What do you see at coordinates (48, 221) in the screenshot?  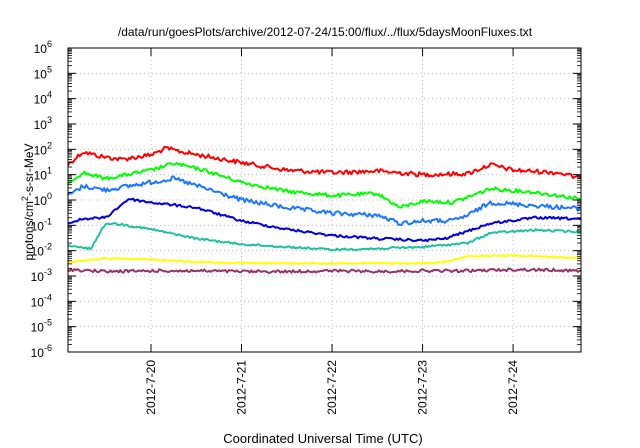 I see `y-tick-exponent: -1` at bounding box center [48, 221].